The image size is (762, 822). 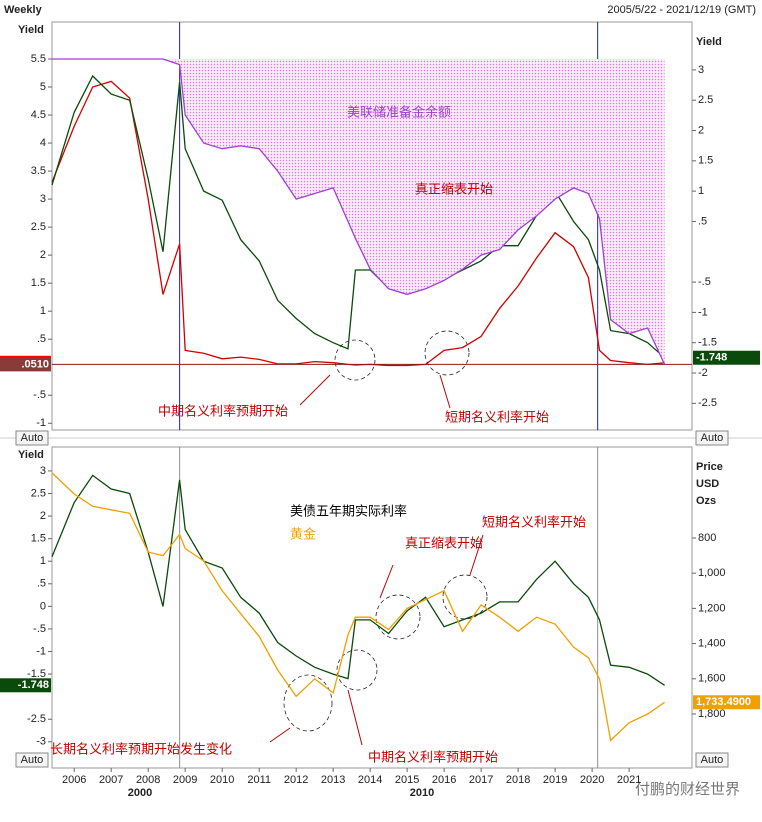 What do you see at coordinates (348, 510) in the screenshot?
I see `legend-label: 美债五年期实际利率` at bounding box center [348, 510].